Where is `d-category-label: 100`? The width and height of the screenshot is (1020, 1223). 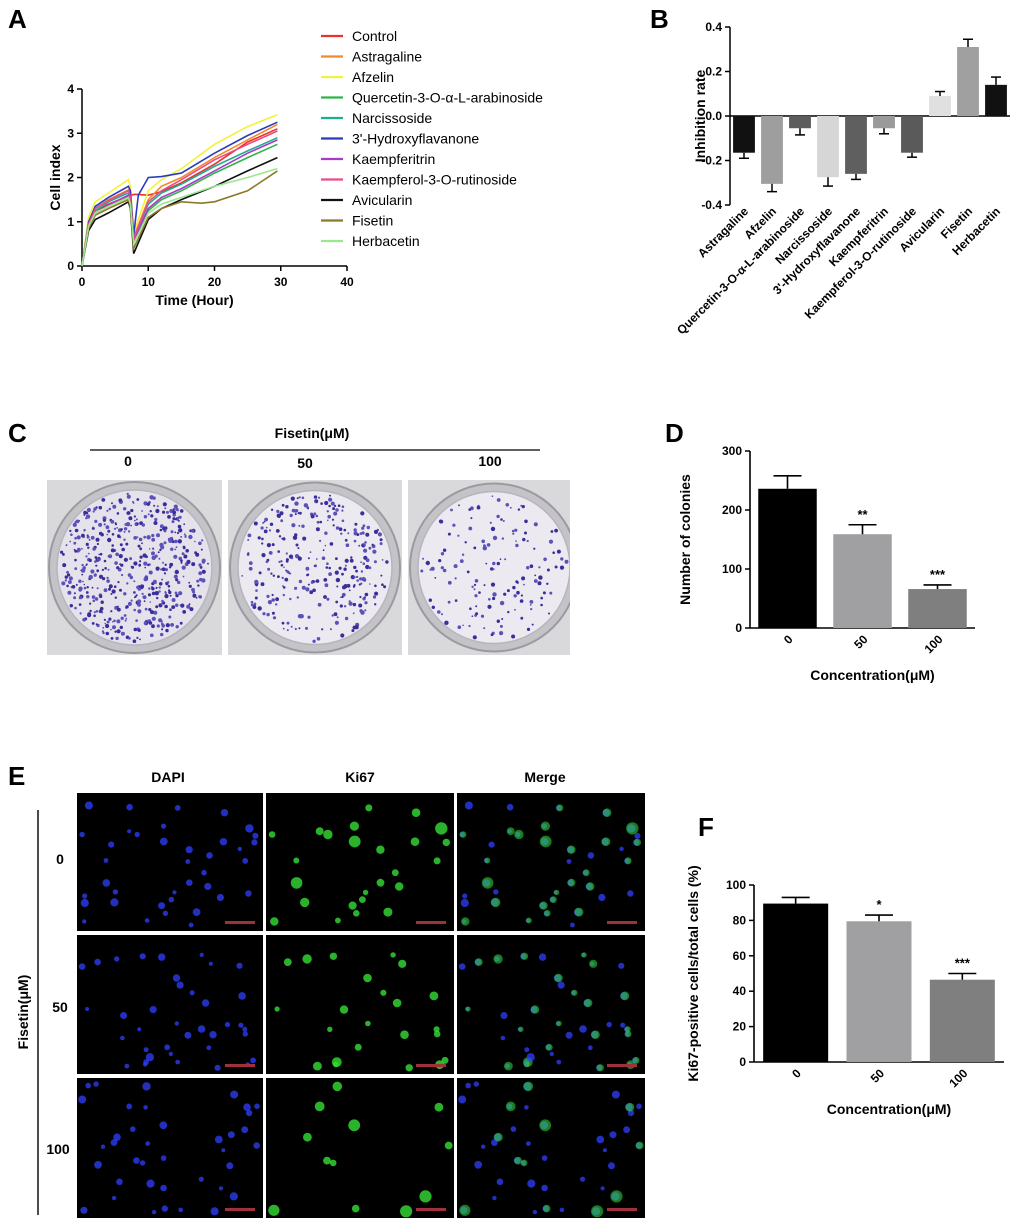
d-category-label: 100 is located at coordinates (934, 644).